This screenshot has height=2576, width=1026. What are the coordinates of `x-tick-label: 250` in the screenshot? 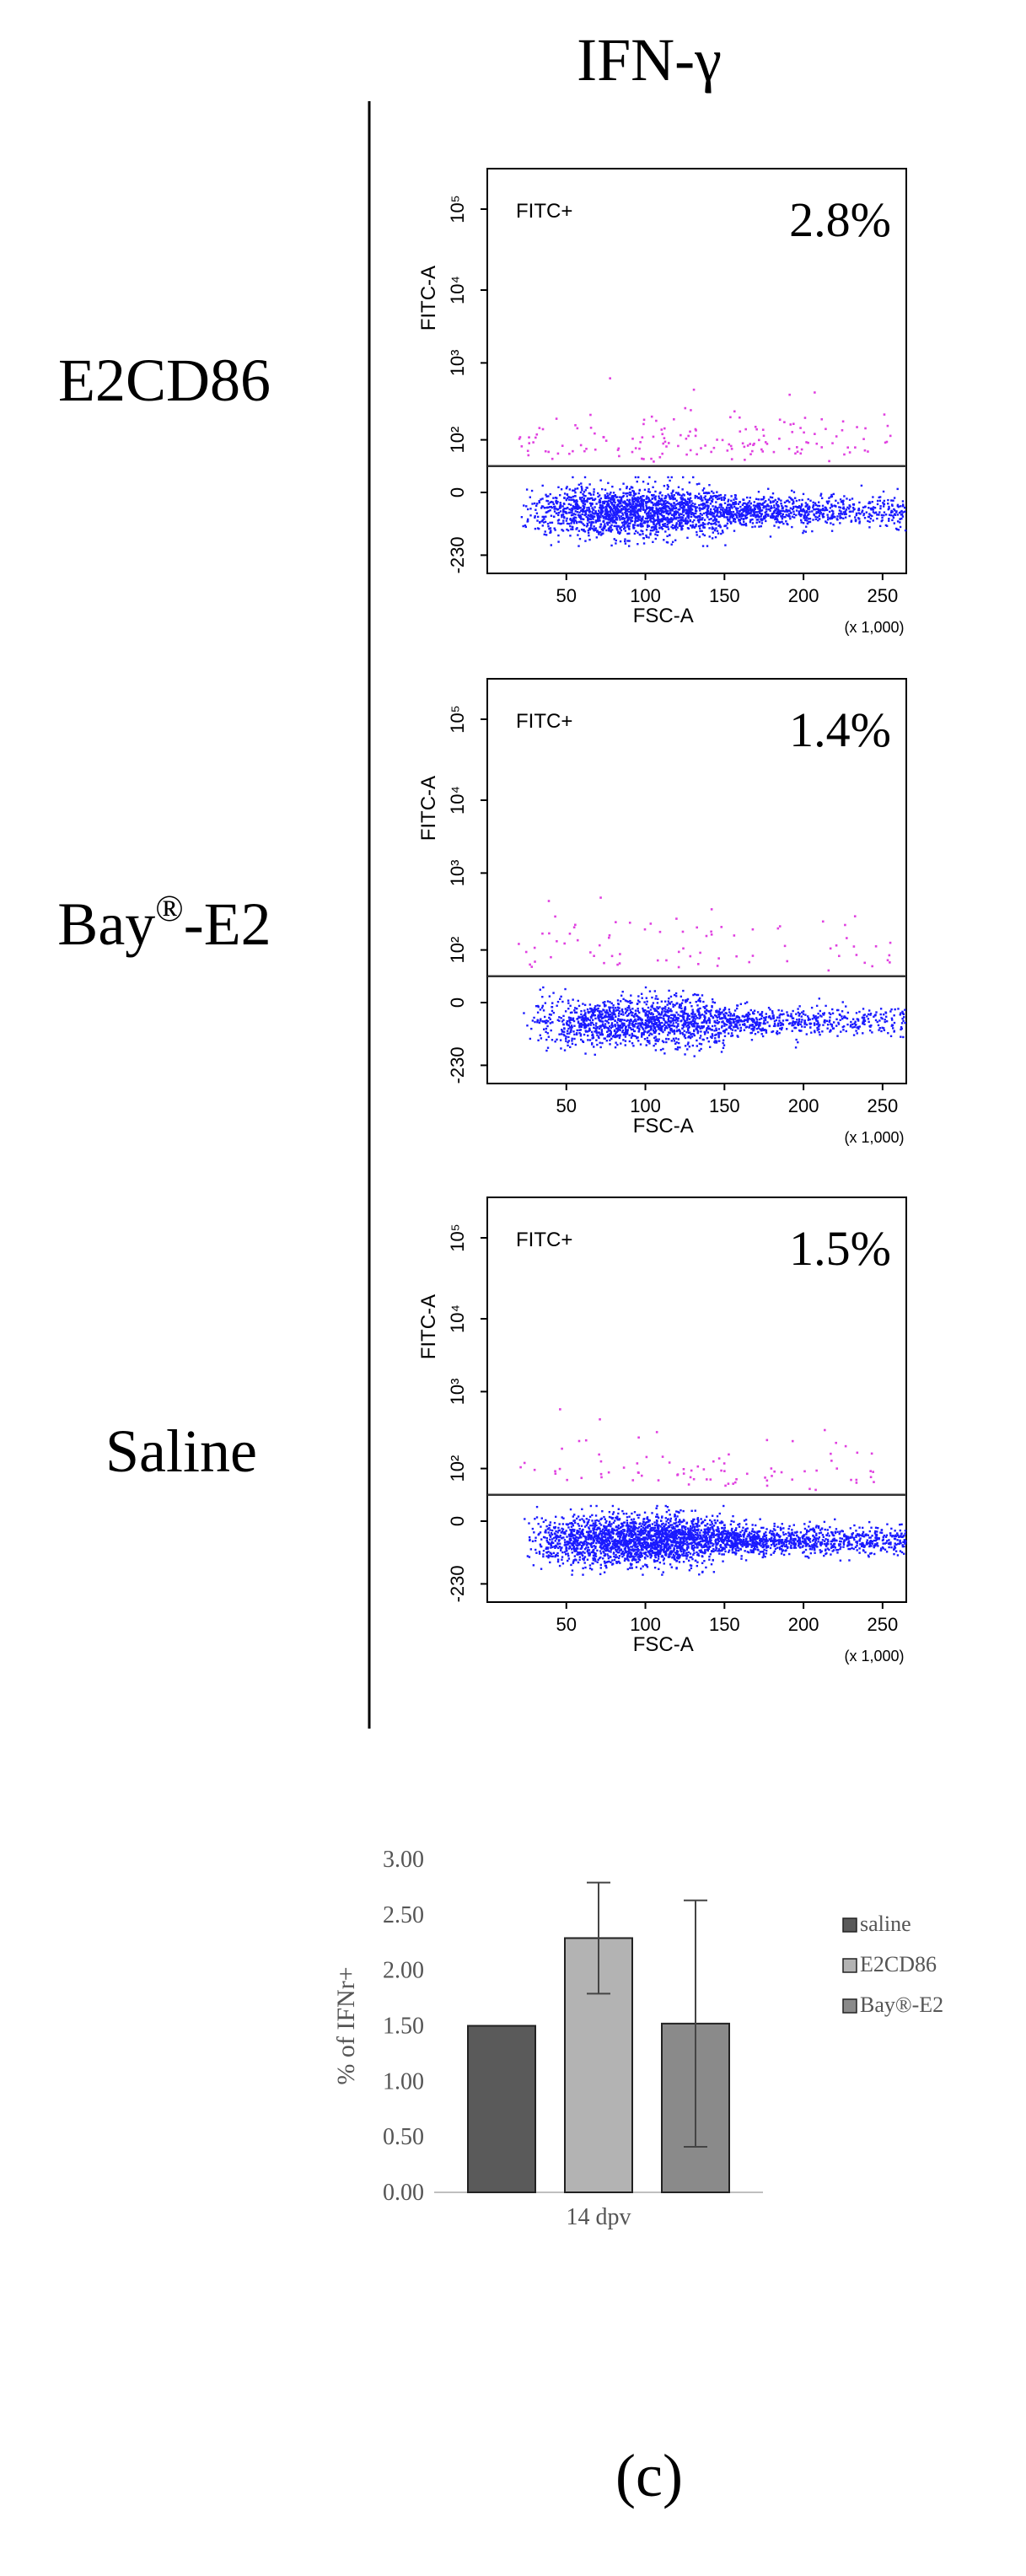 It's located at (883, 595).